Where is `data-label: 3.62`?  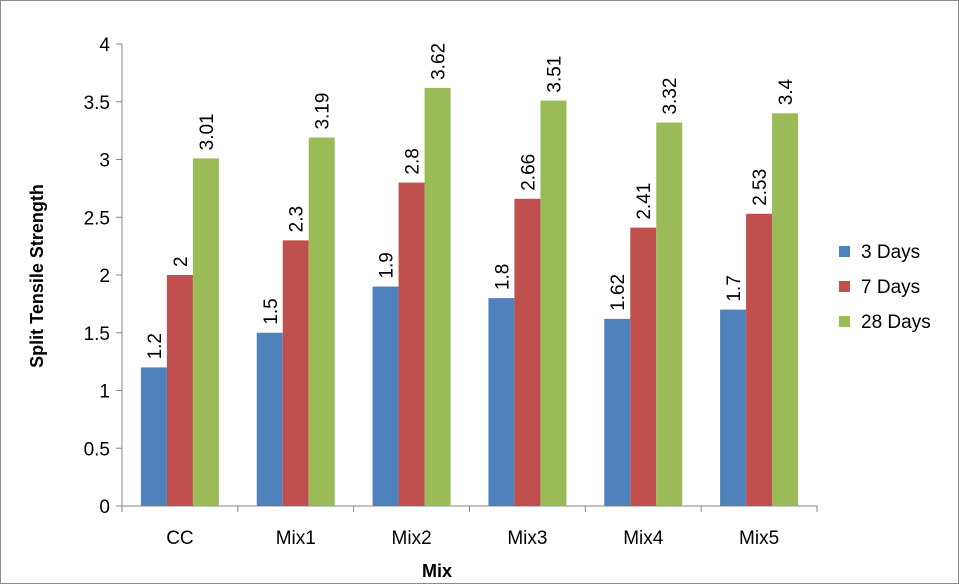
data-label: 3.62 is located at coordinates (439, 61).